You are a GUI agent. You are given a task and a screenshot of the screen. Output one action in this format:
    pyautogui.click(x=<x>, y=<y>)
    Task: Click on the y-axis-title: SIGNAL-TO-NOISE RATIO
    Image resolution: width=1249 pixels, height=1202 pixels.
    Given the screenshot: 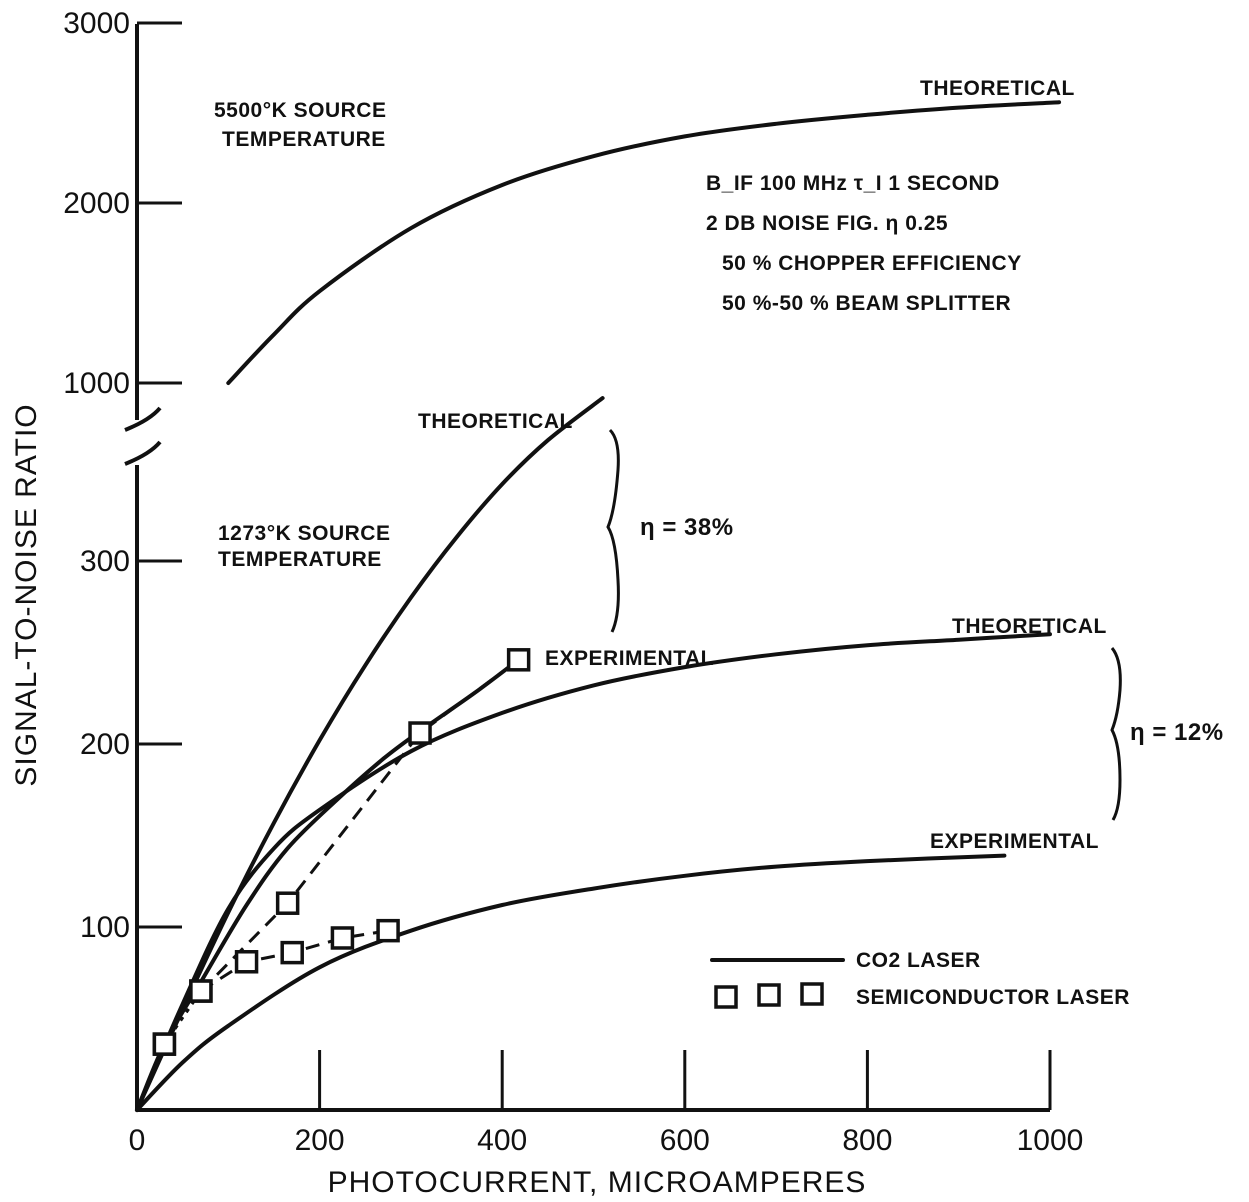 What is the action you would take?
    pyautogui.click(x=26, y=594)
    